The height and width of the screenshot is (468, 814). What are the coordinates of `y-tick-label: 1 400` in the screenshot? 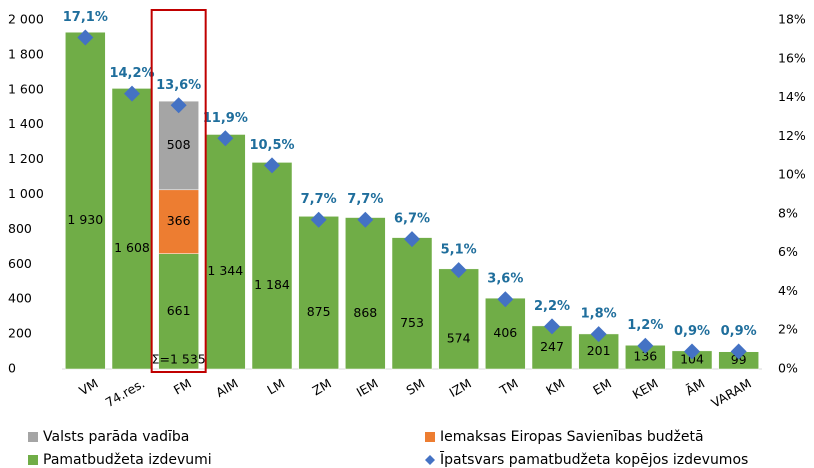 It's located at (26, 123).